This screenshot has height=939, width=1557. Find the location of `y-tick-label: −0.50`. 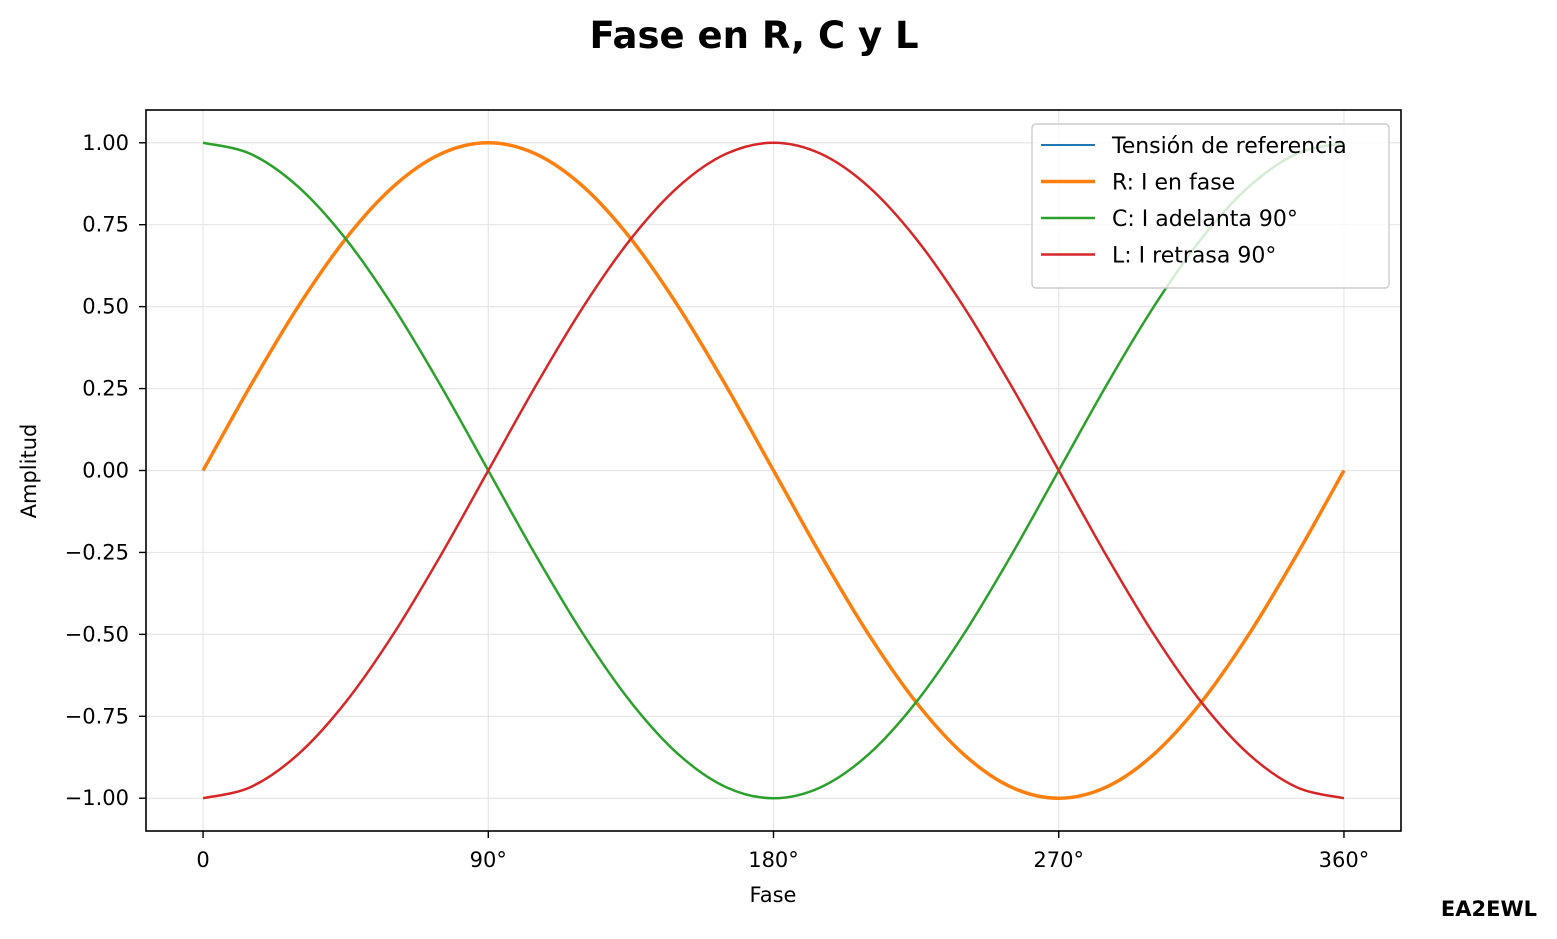

y-tick-label: −0.50 is located at coordinates (97, 634).